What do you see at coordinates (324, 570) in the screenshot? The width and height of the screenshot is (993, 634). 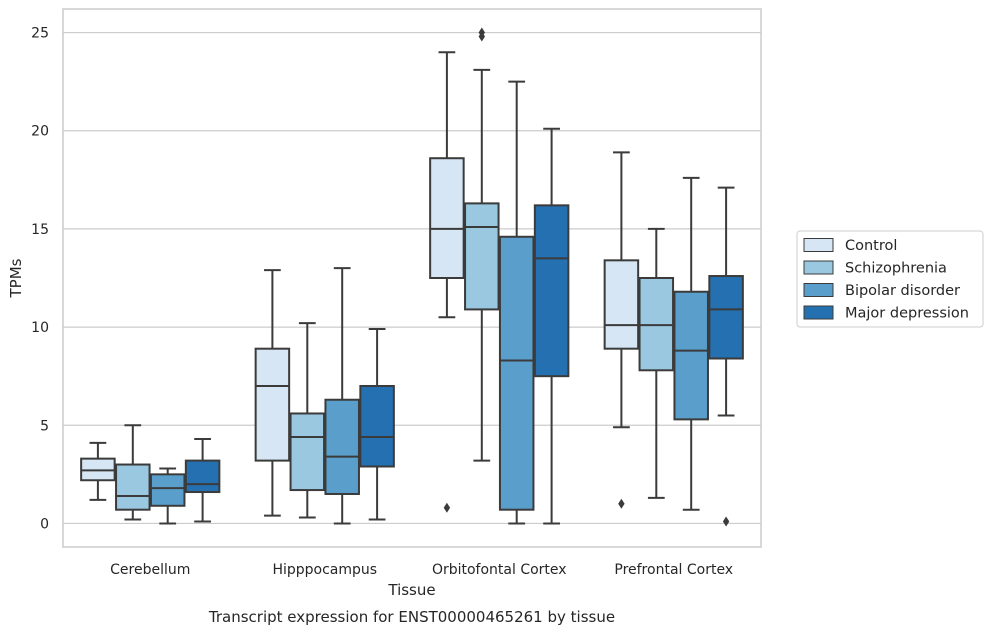 I see `x-tick-label: Hipppocampus` at bounding box center [324, 570].